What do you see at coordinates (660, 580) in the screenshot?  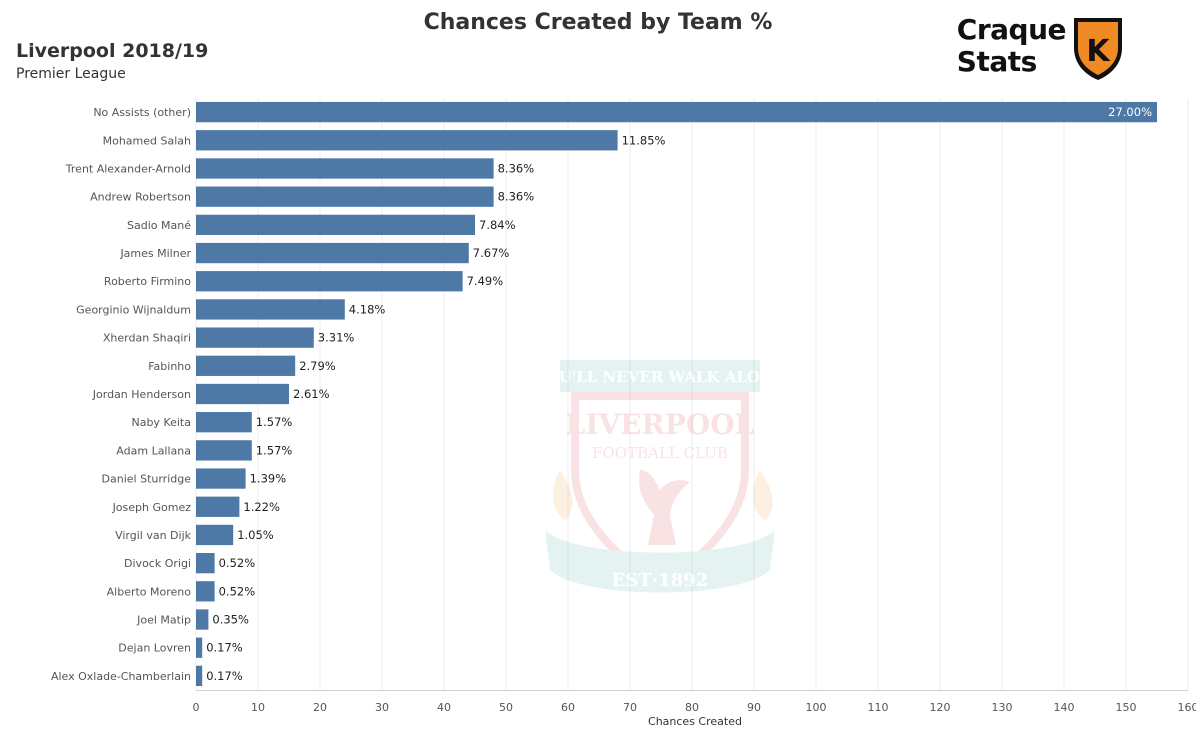 I see `crest-est: EST·1892` at bounding box center [660, 580].